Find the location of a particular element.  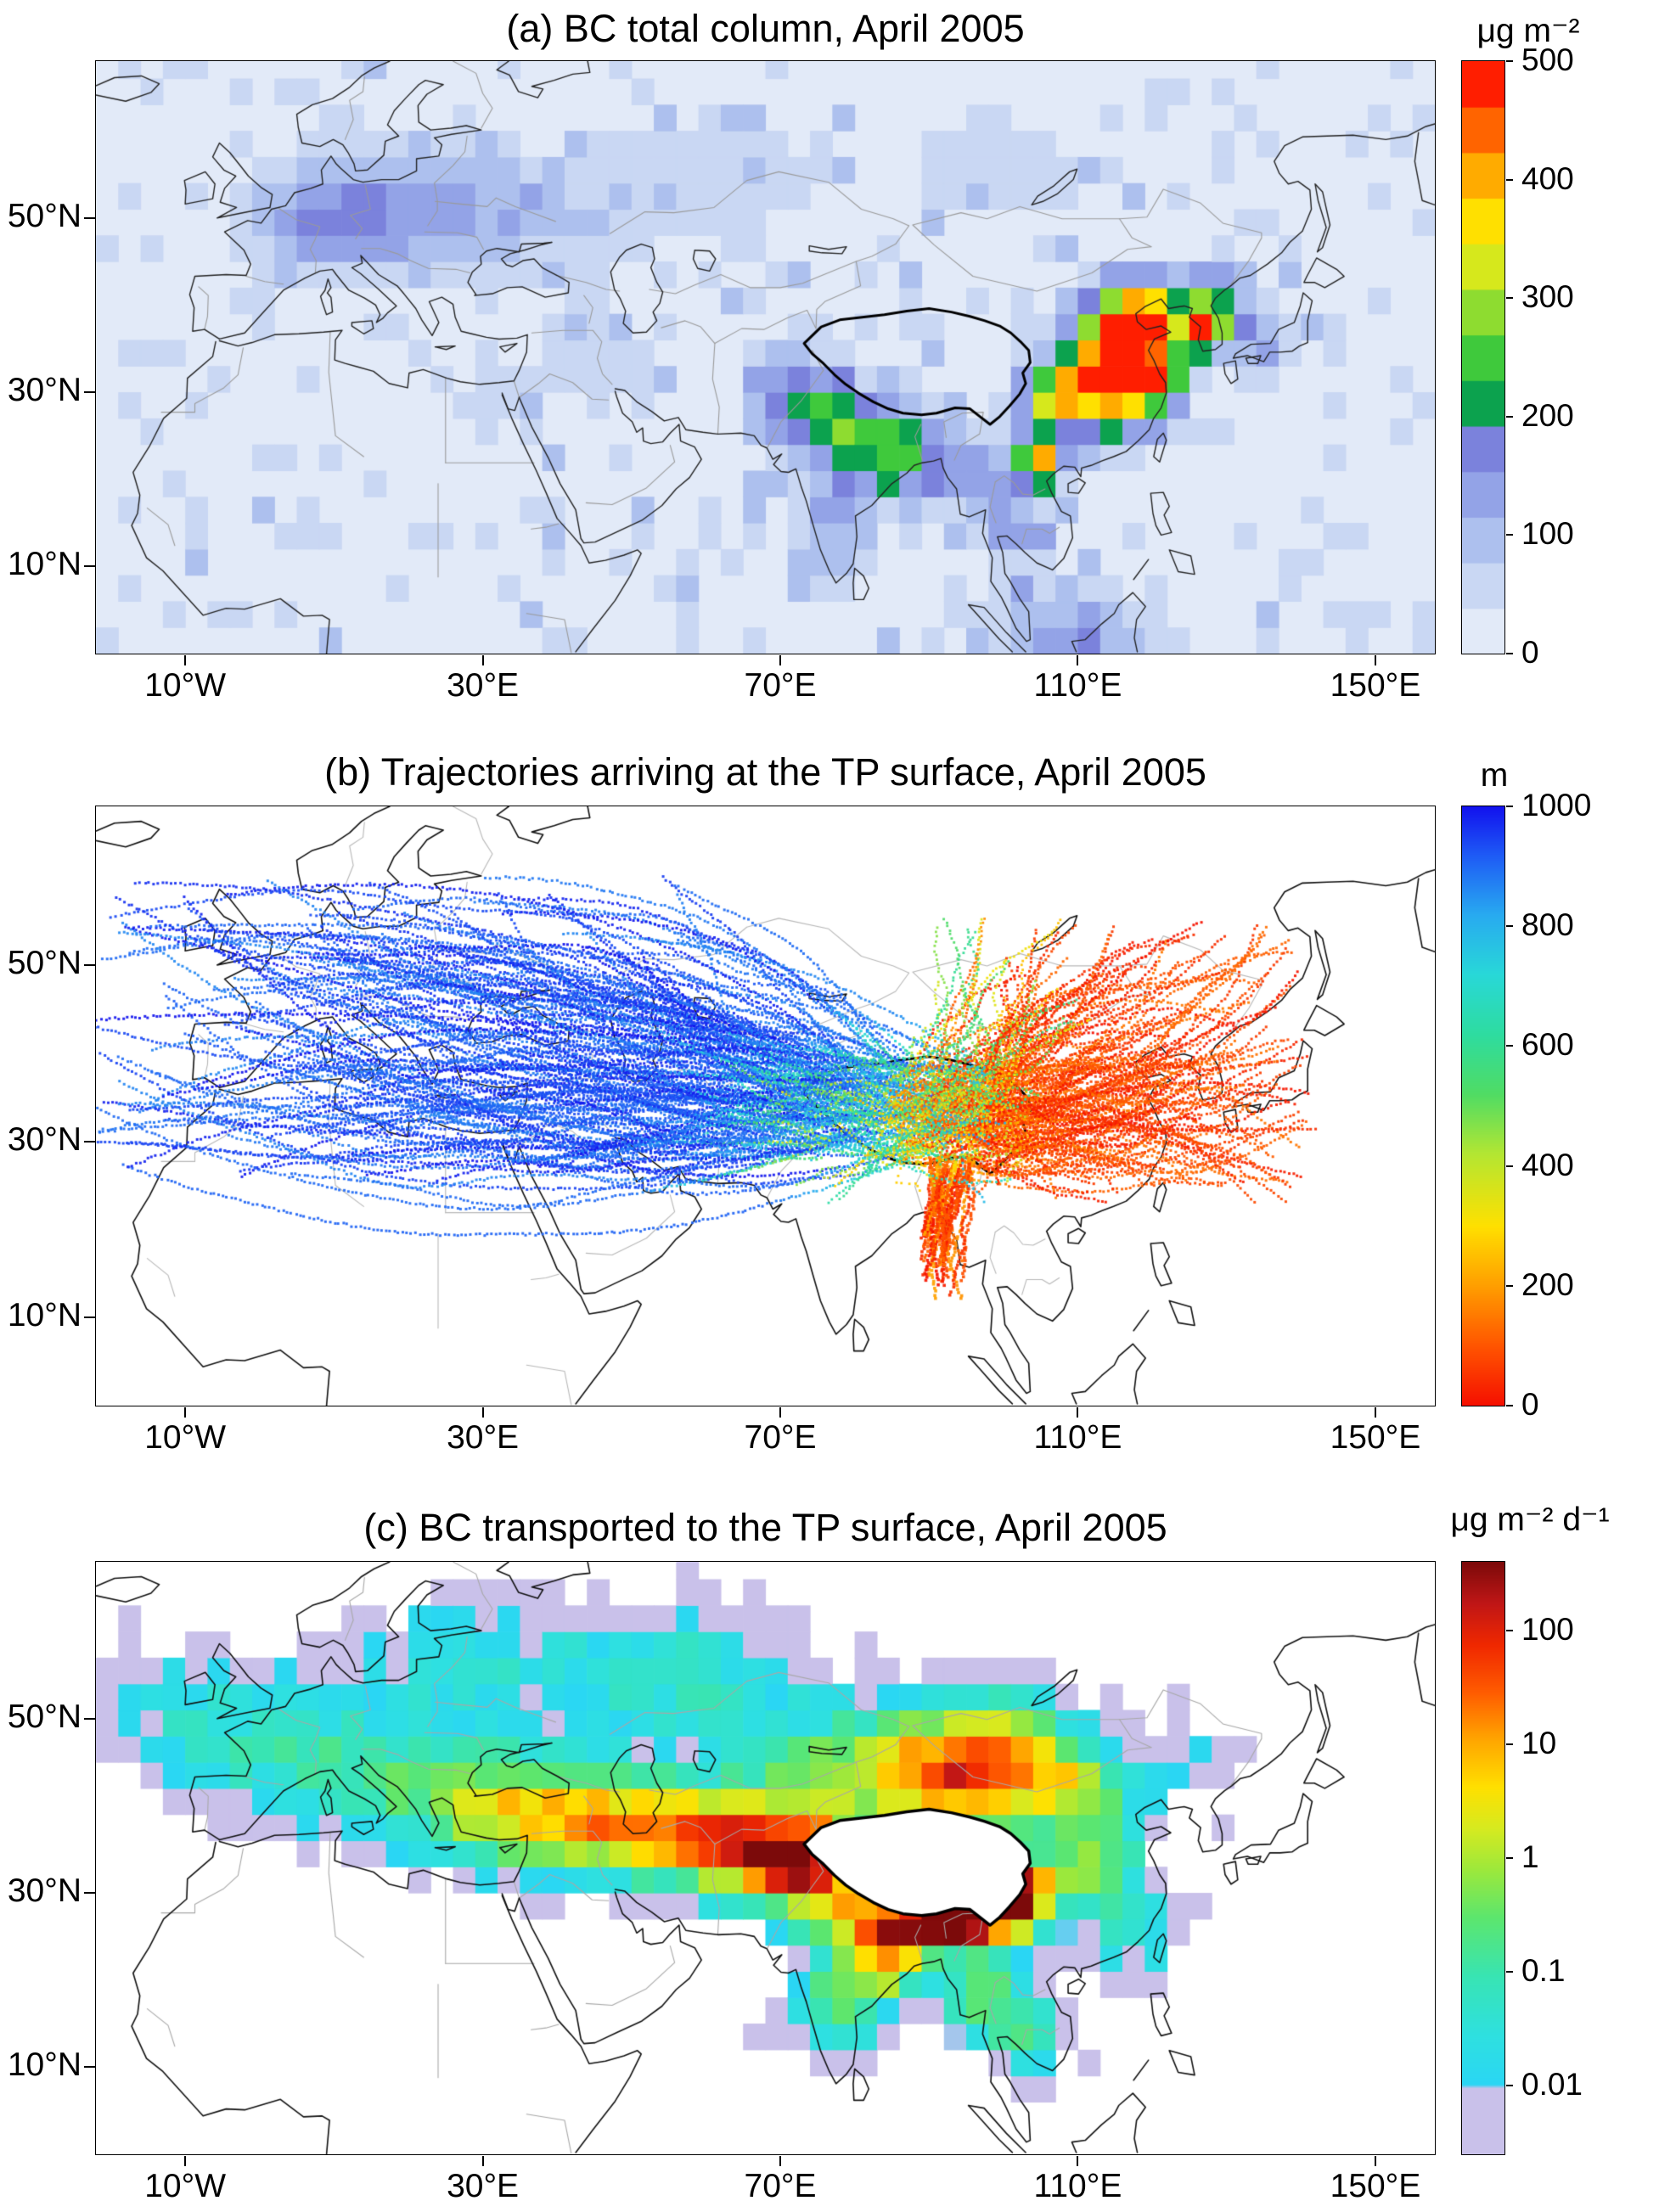

colorbar-b-unit: m is located at coordinates (1494, 775).